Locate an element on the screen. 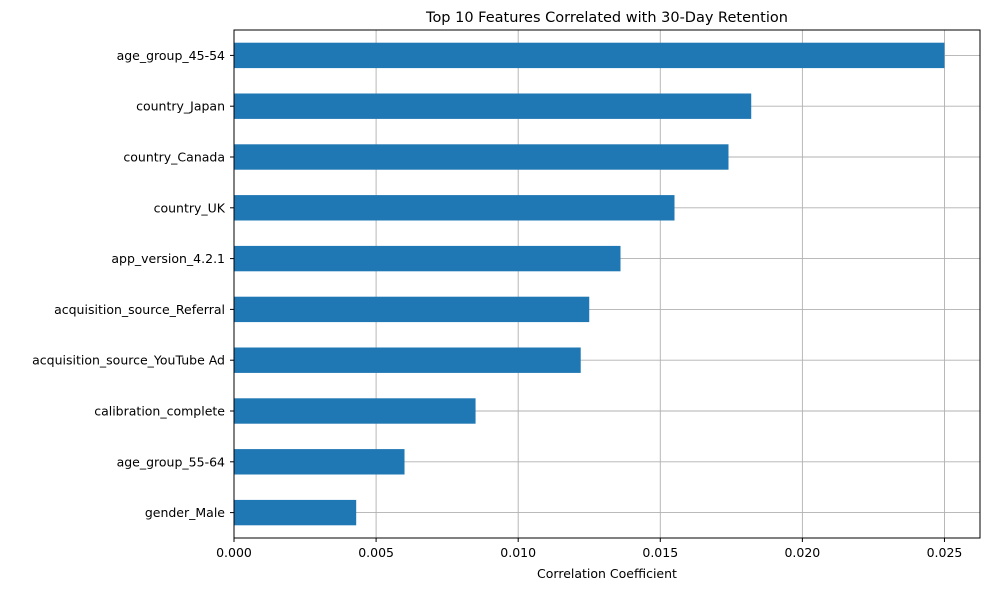 Image resolution: width=989 pixels, height=590 pixels. y-tick-label: acquisition_source_Referral is located at coordinates (139, 309).